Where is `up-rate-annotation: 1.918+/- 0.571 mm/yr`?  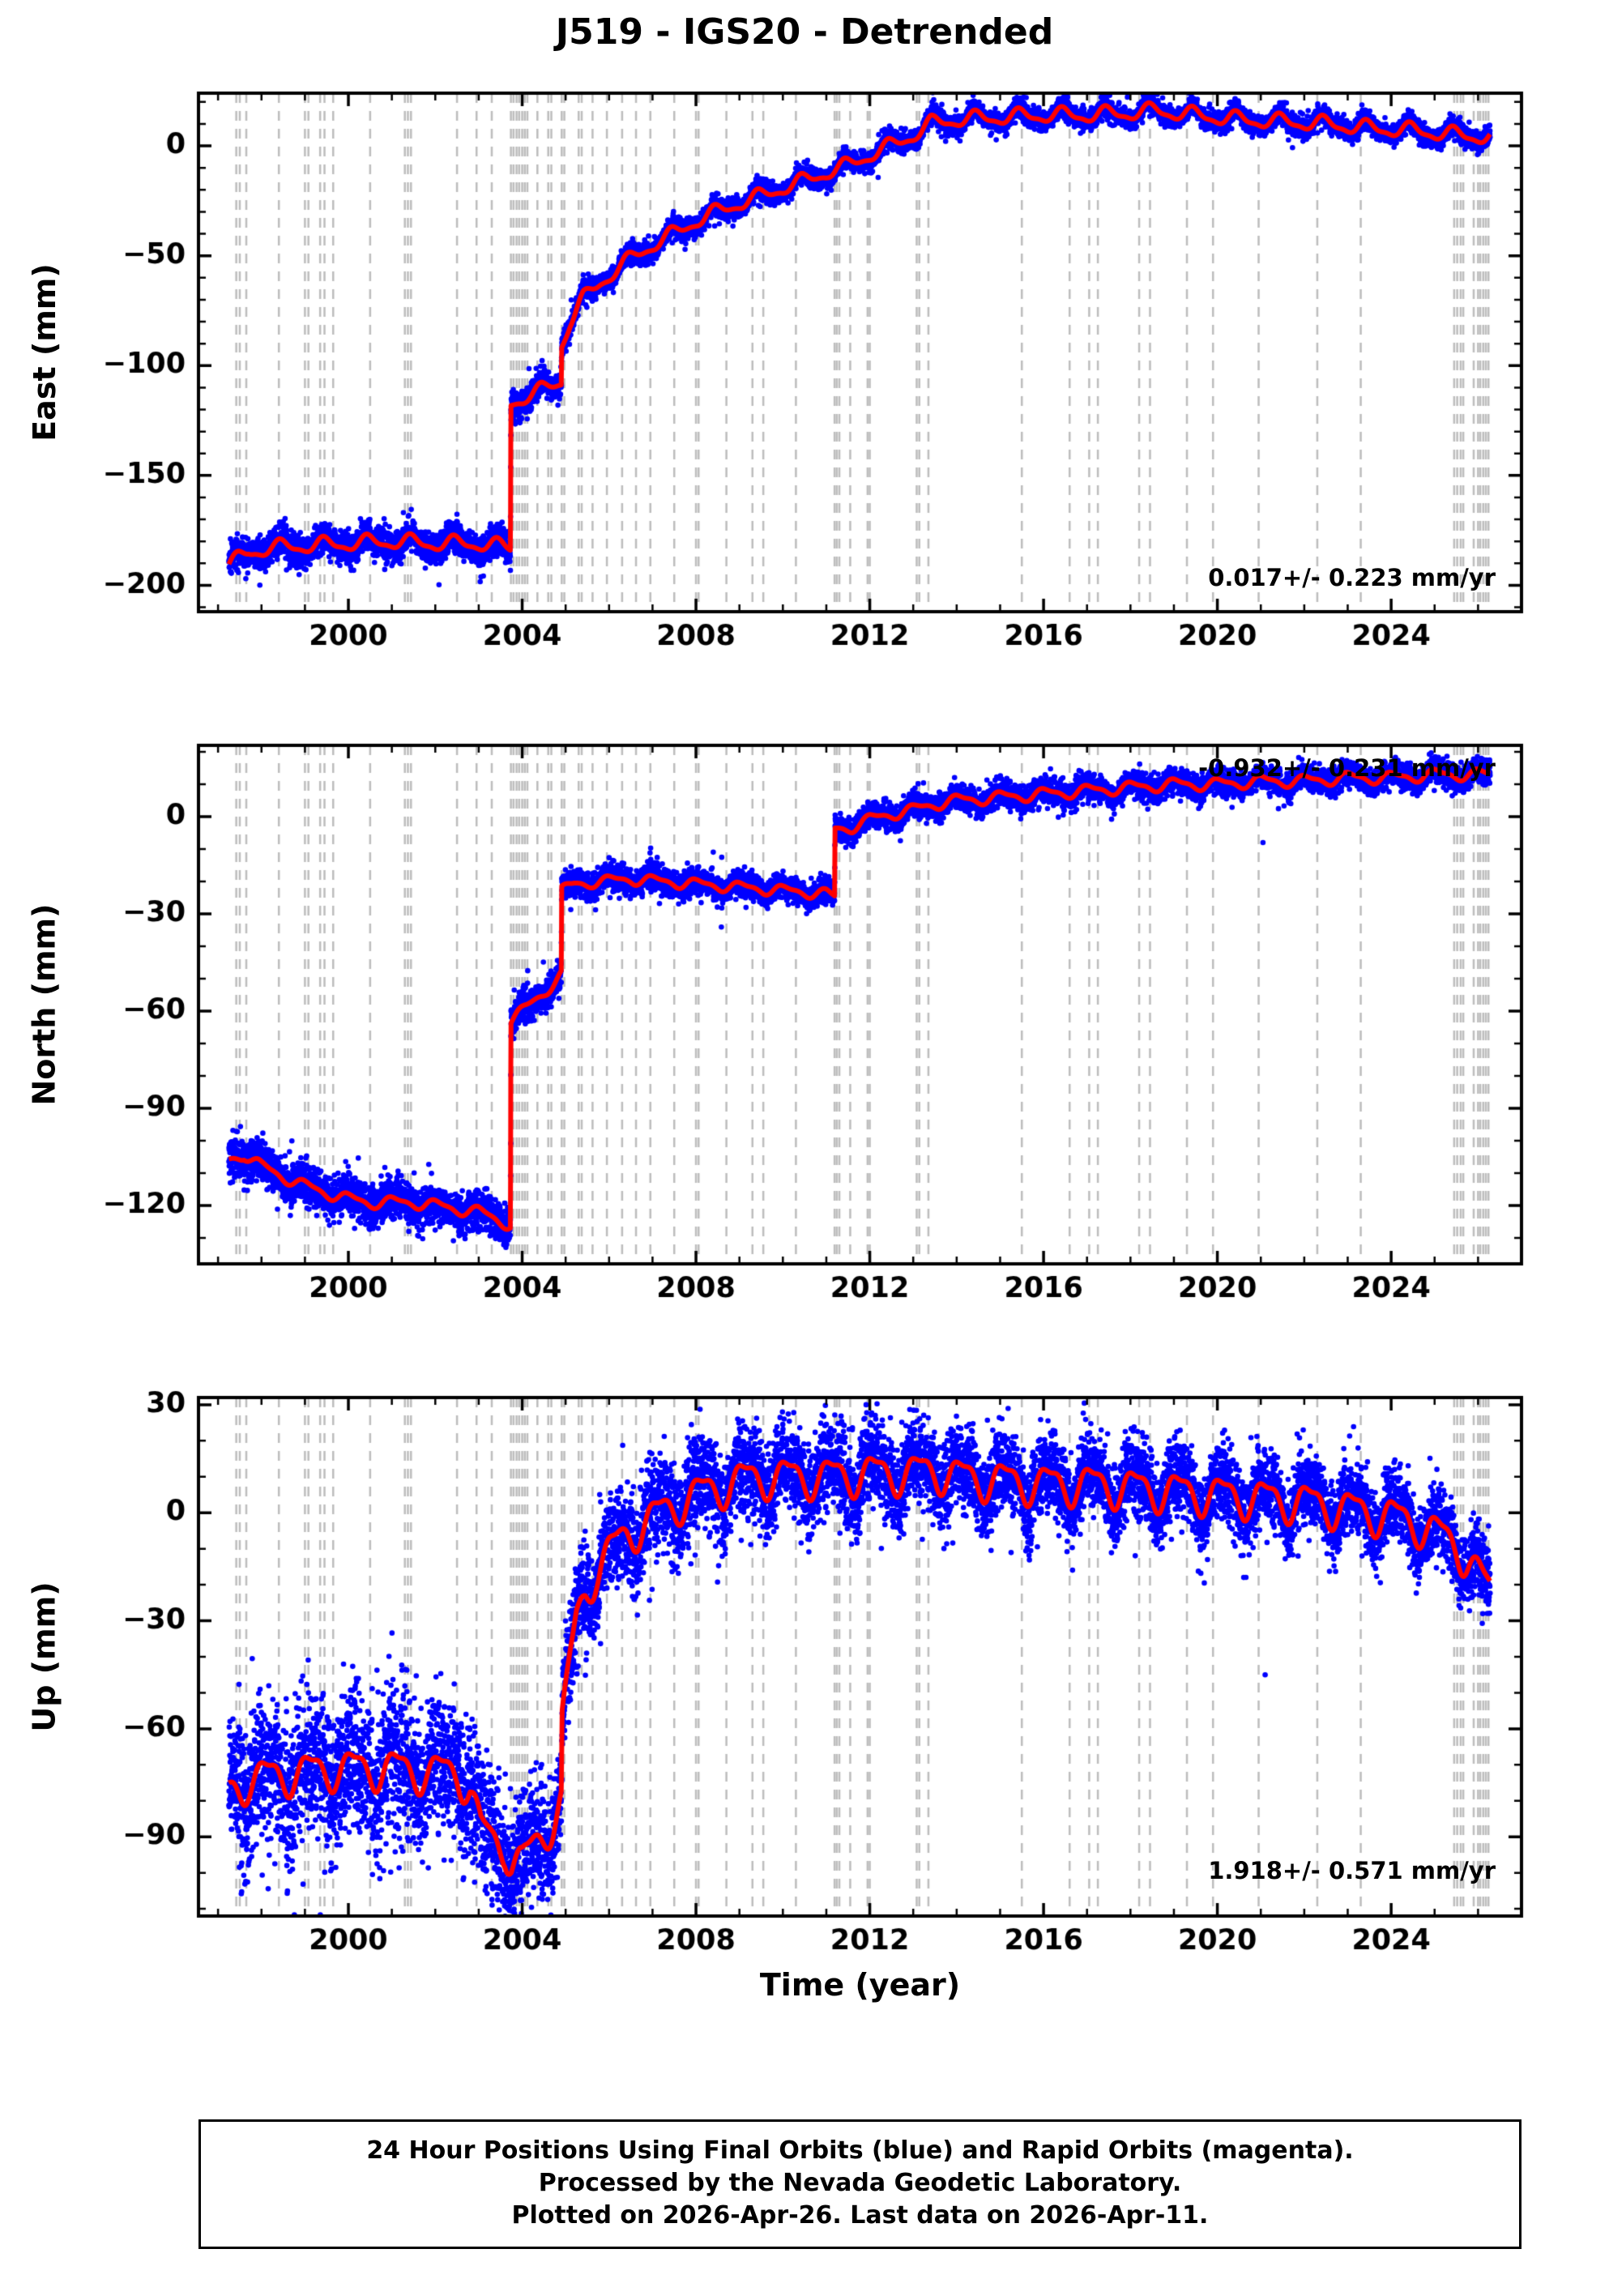 up-rate-annotation: 1.918+/- 0.571 mm/yr is located at coordinates (1352, 1870).